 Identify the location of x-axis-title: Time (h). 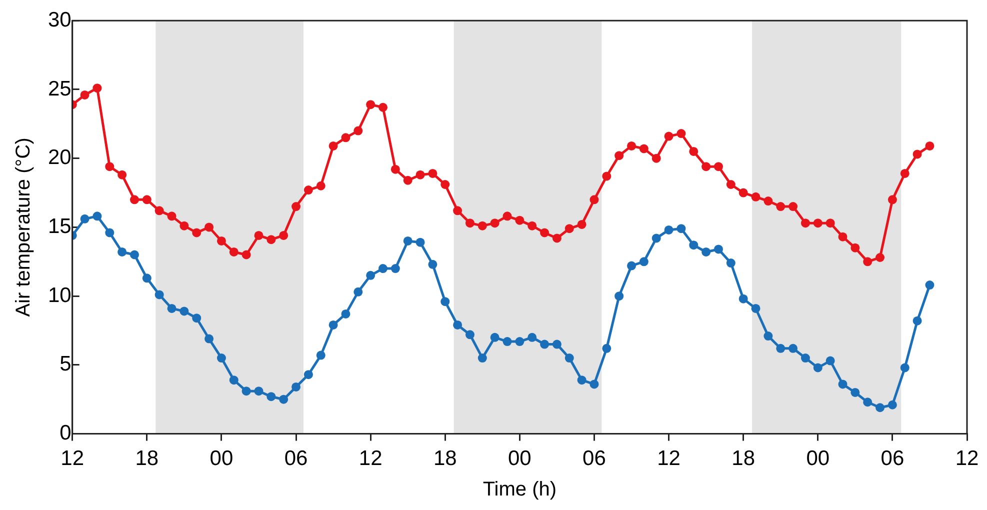
(519, 489).